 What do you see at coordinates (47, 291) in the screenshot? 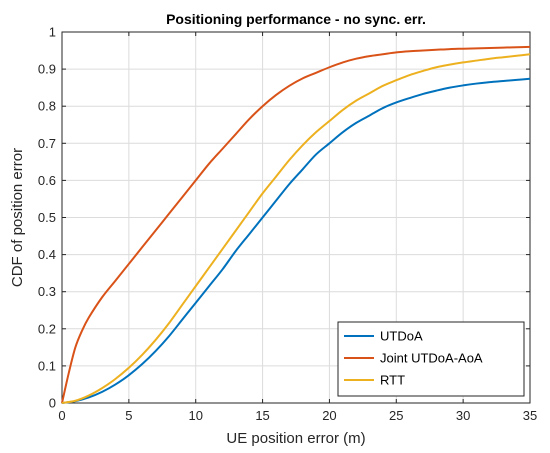
I see `y-tick-label: 0.3` at bounding box center [47, 291].